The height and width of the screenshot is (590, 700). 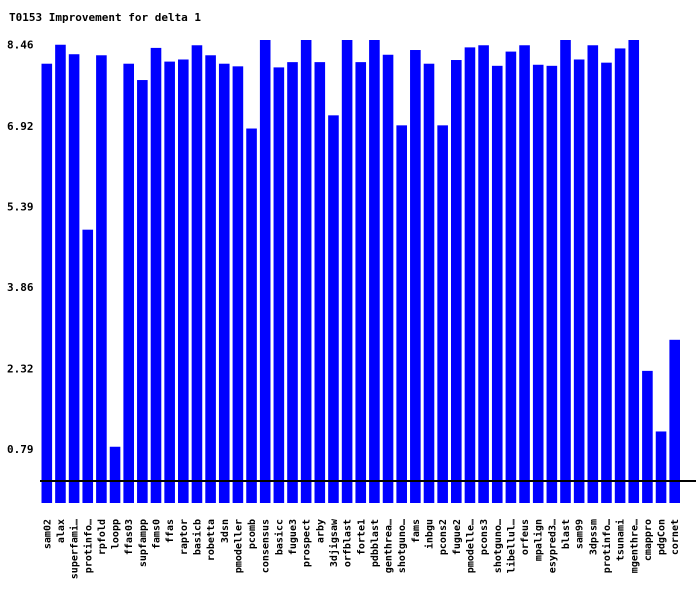 I want to click on bar-protinfo, so click(x=88, y=366).